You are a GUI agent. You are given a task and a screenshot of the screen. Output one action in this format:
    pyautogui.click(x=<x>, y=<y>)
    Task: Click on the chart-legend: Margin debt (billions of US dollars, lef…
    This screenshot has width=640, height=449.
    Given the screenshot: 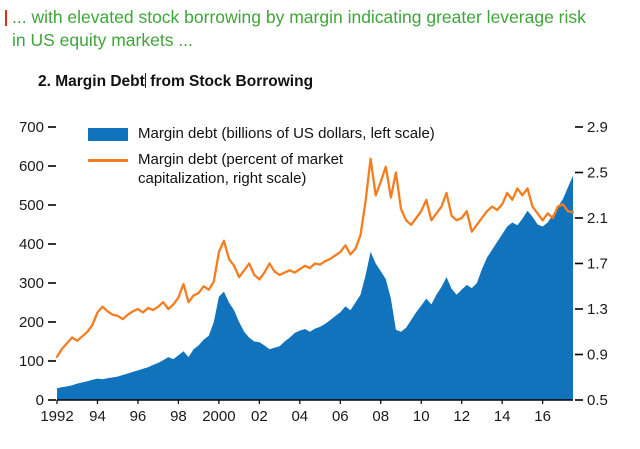 What is the action you would take?
    pyautogui.click(x=261, y=160)
    